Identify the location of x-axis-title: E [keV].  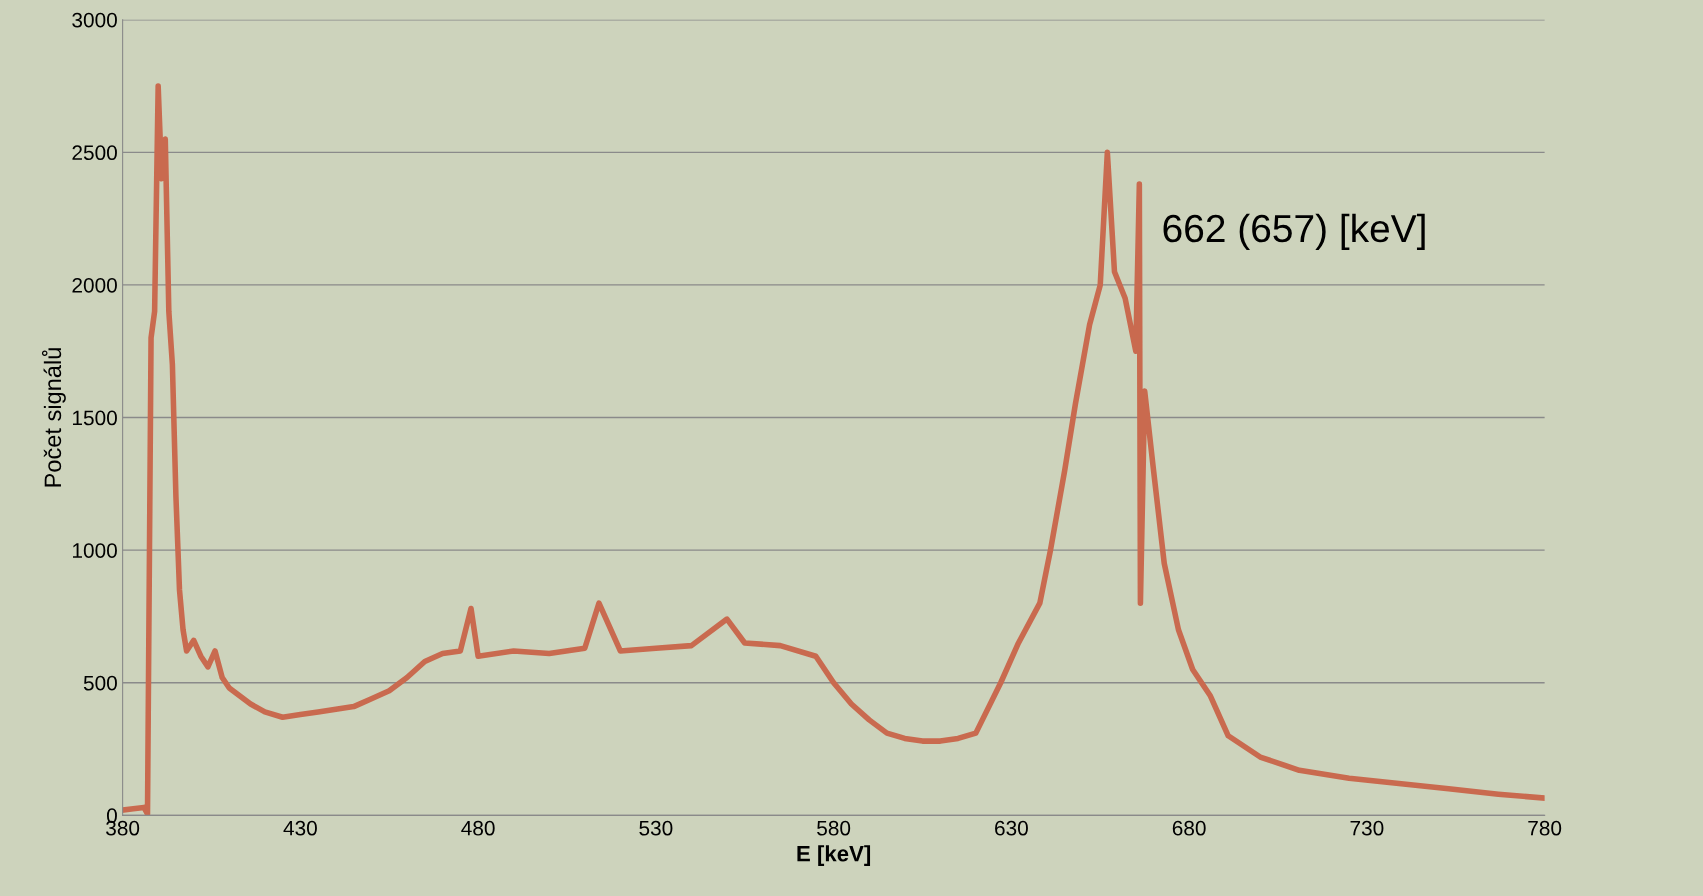
(834, 855).